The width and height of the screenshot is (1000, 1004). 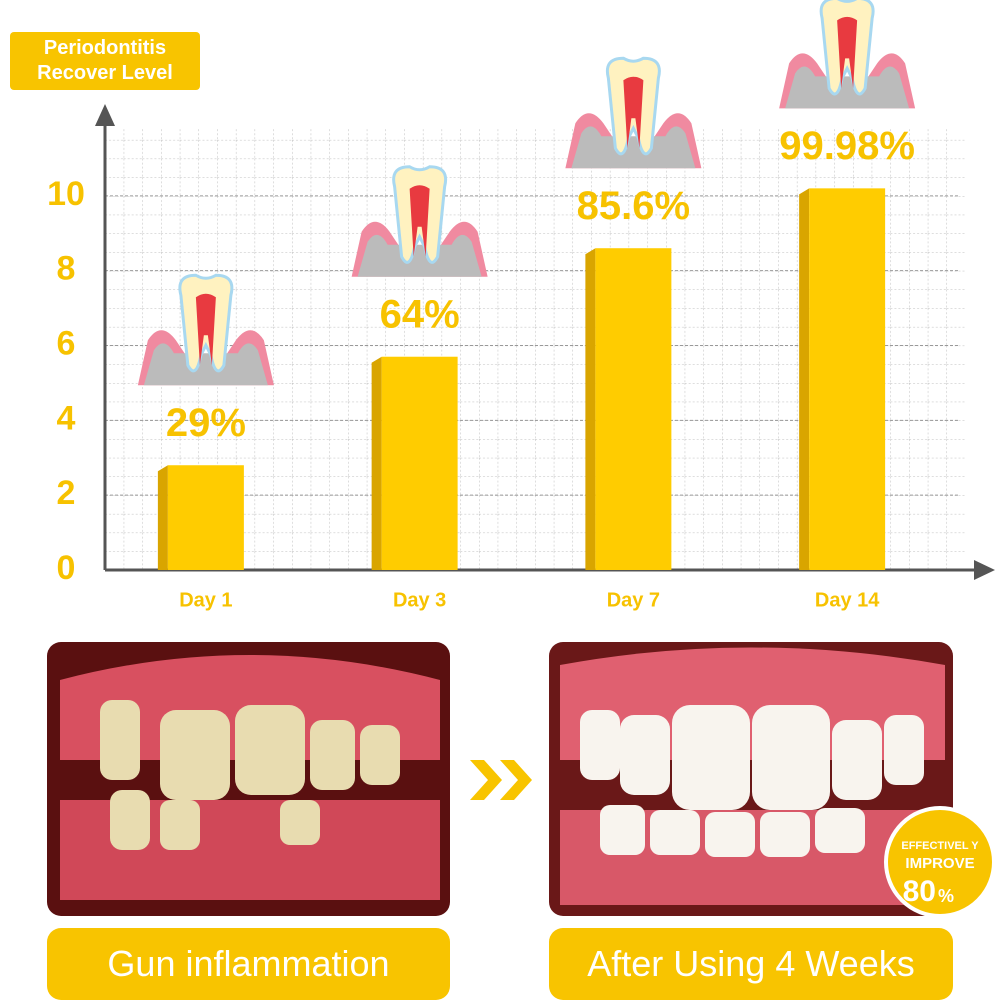 I want to click on value-annotation: 29%, so click(x=206, y=423).